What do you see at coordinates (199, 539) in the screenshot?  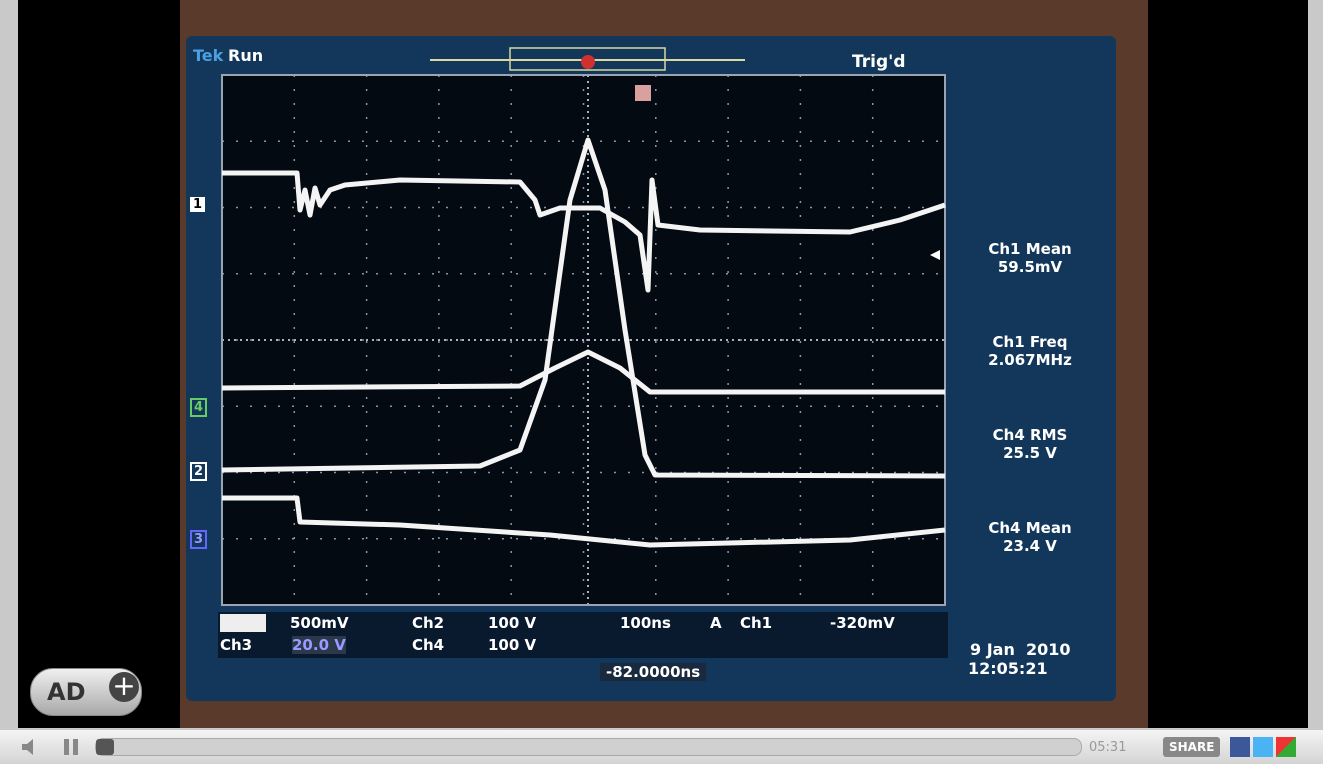 I see `ch3-marker: 3` at bounding box center [199, 539].